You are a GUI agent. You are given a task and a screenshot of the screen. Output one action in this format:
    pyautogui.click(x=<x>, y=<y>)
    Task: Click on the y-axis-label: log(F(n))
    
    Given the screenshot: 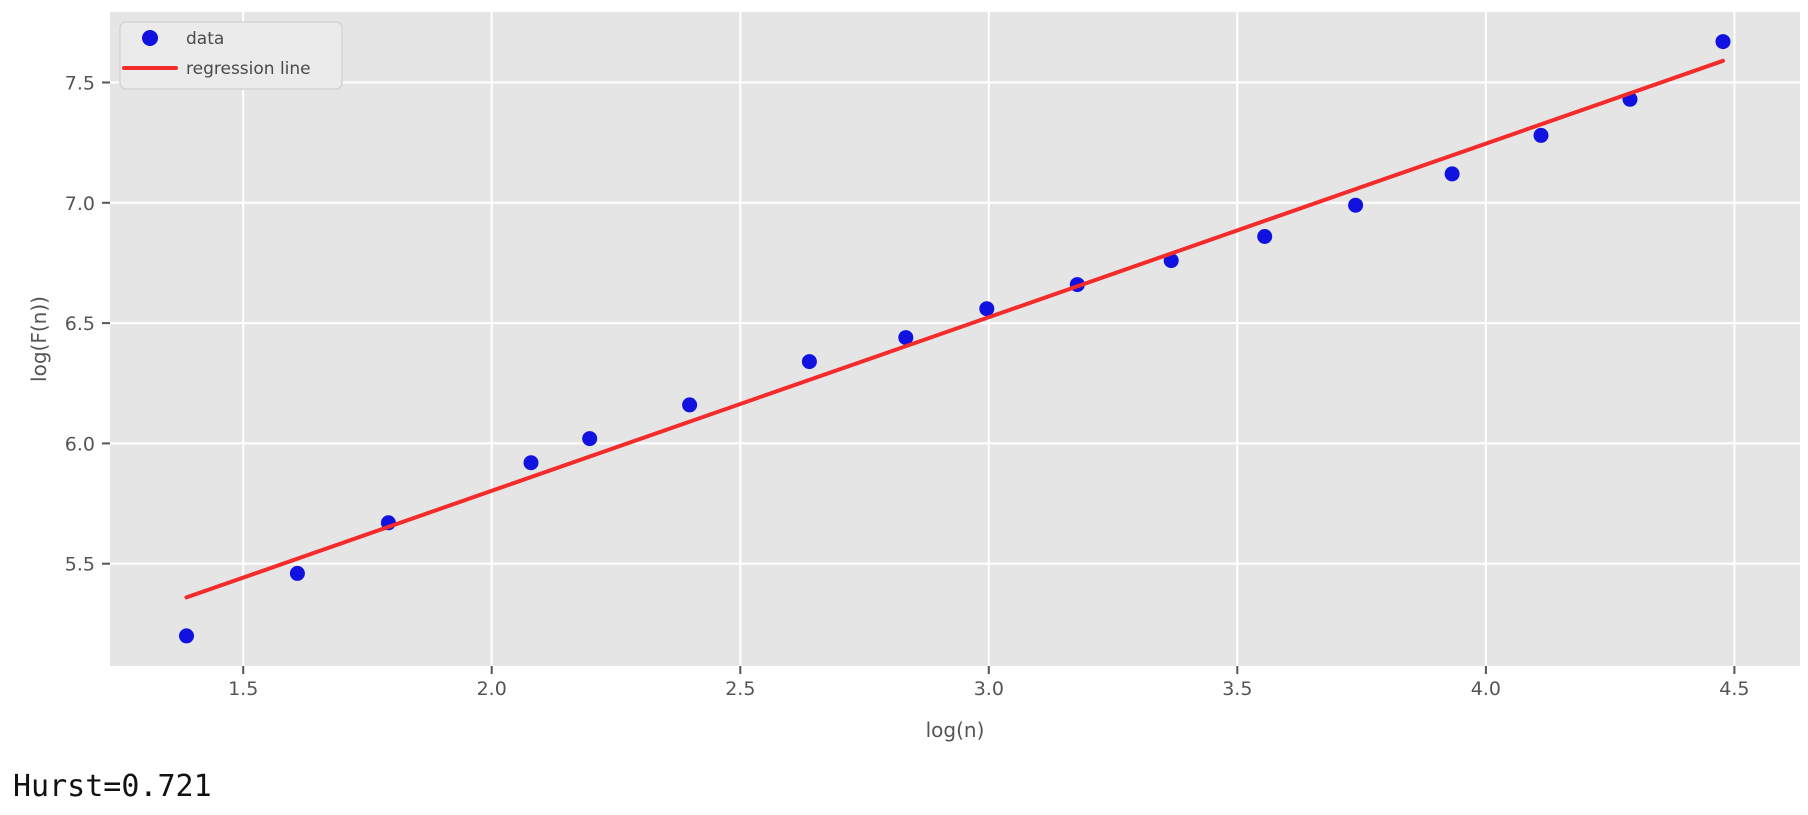 What is the action you would take?
    pyautogui.click(x=39, y=339)
    